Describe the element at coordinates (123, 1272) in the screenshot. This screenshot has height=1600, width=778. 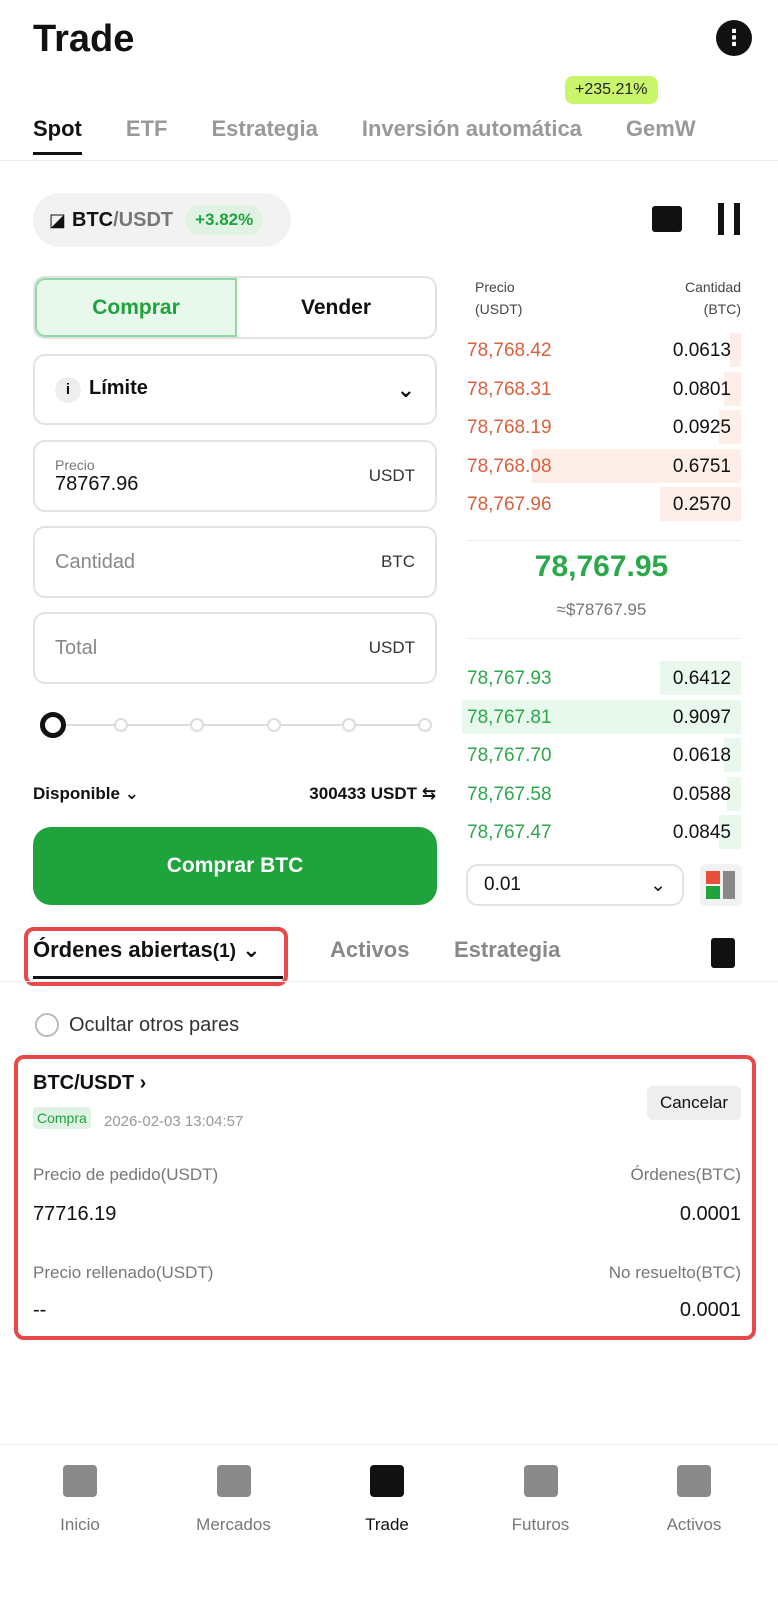
I see `filled-price-label: Precio rellenado(USDT)` at that location.